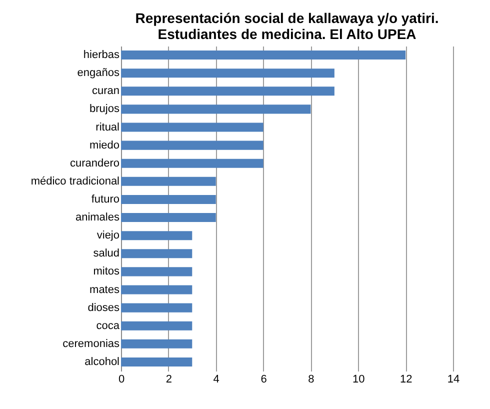 This screenshot has width=490, height=409. I want to click on y-tick-label: ceremonias, so click(91, 344).